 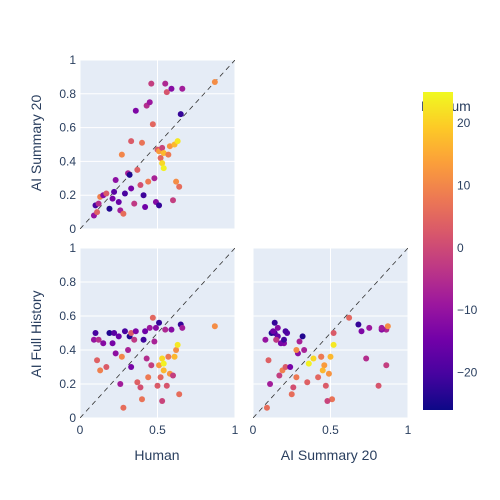 What do you see at coordinates (438, 251) in the screenshot?
I see `colorbar-gradient` at bounding box center [438, 251].